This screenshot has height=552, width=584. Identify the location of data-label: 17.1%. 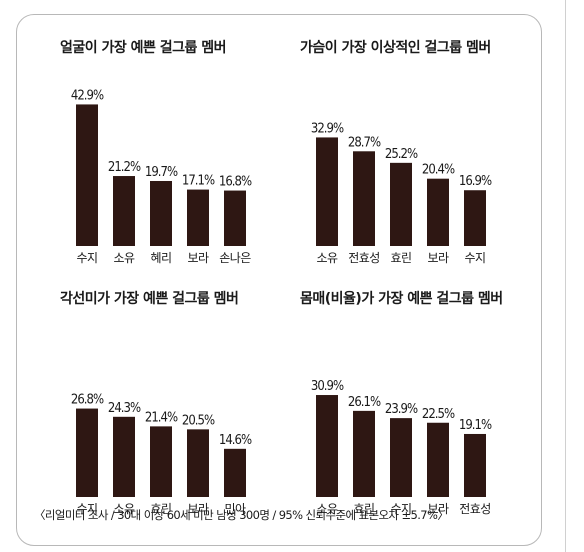
(198, 181).